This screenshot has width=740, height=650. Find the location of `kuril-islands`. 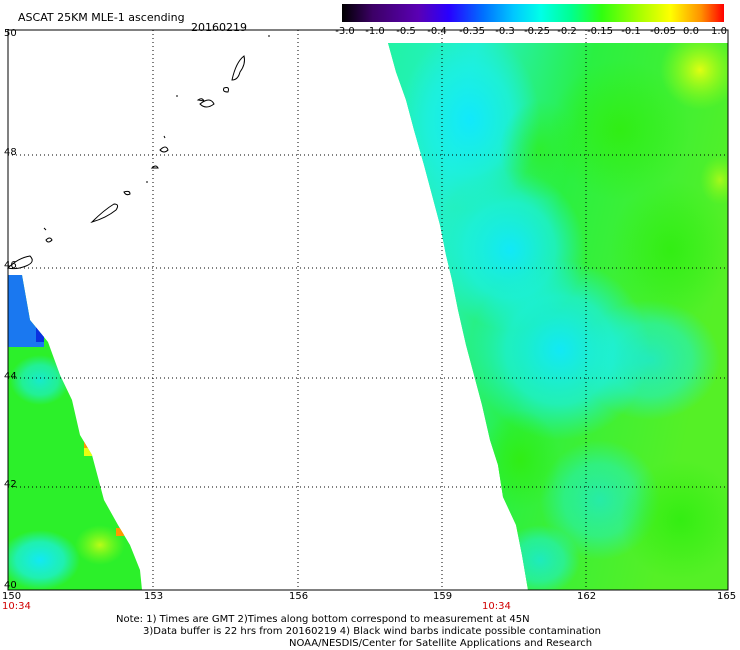

kuril-islands is located at coordinates (138, 152).